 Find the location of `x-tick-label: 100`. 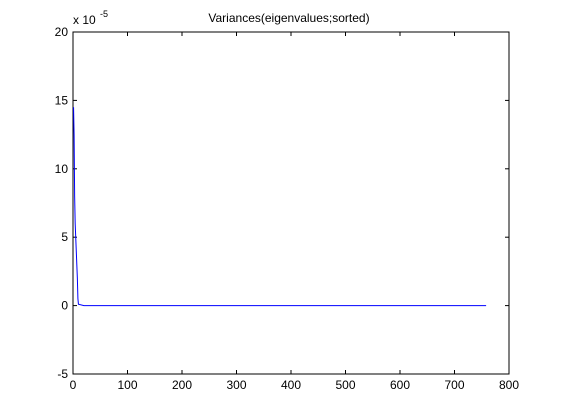

x-tick-label: 100 is located at coordinates (127, 385).